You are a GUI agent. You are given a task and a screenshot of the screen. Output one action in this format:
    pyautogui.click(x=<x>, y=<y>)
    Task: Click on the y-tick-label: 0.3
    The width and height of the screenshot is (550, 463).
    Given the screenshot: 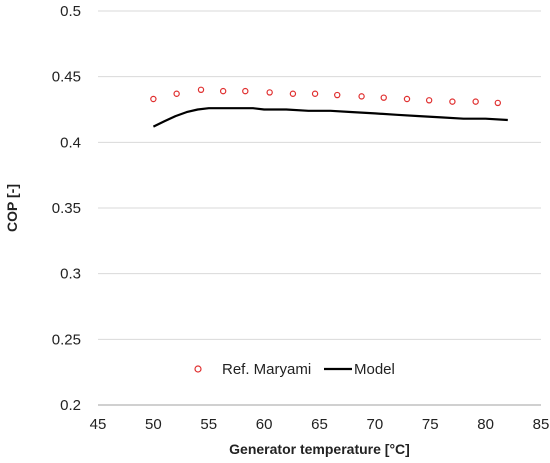 What is the action you would take?
    pyautogui.click(x=70, y=274)
    